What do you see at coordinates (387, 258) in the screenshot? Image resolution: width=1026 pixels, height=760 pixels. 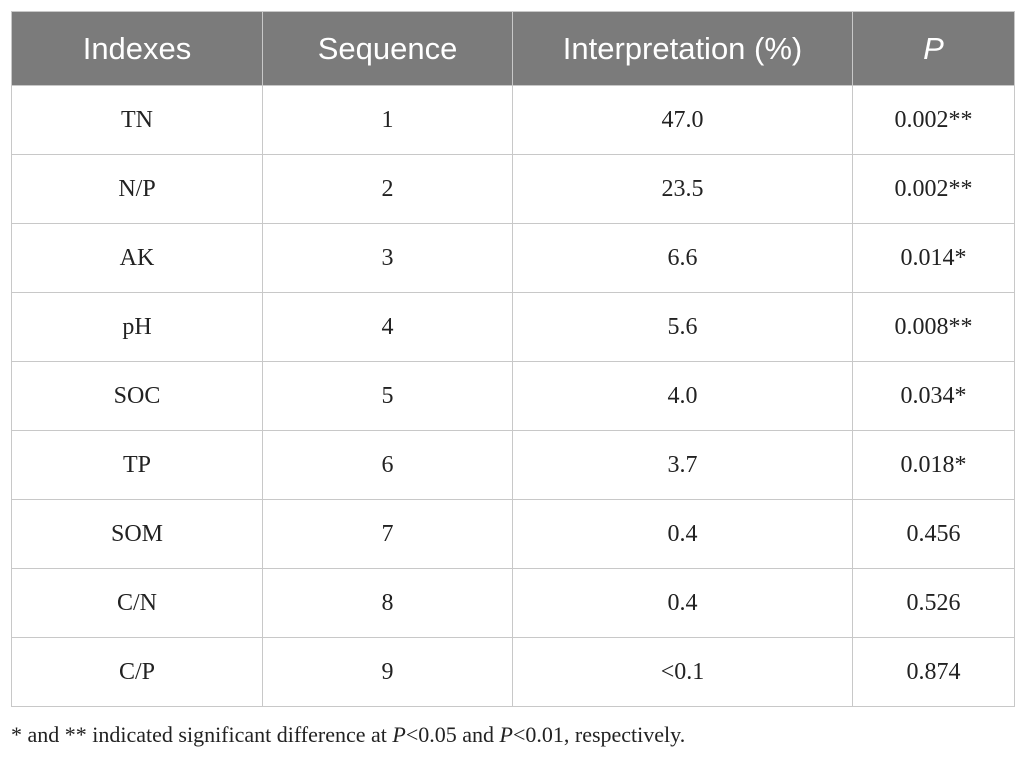 I see `table-cell: 3` at bounding box center [387, 258].